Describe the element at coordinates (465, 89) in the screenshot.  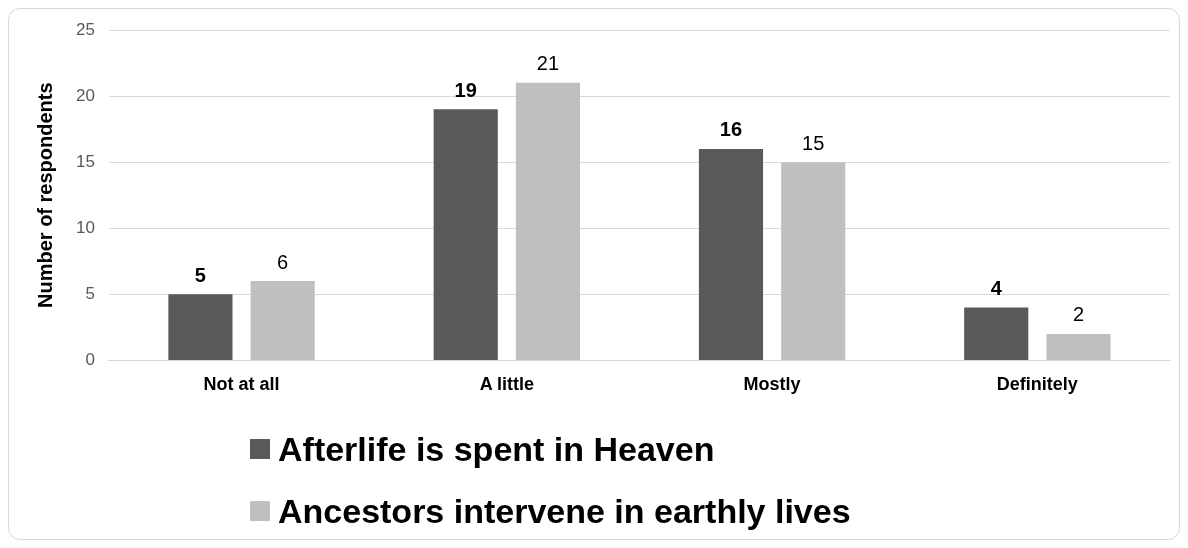
I see `data-label: 19` at that location.